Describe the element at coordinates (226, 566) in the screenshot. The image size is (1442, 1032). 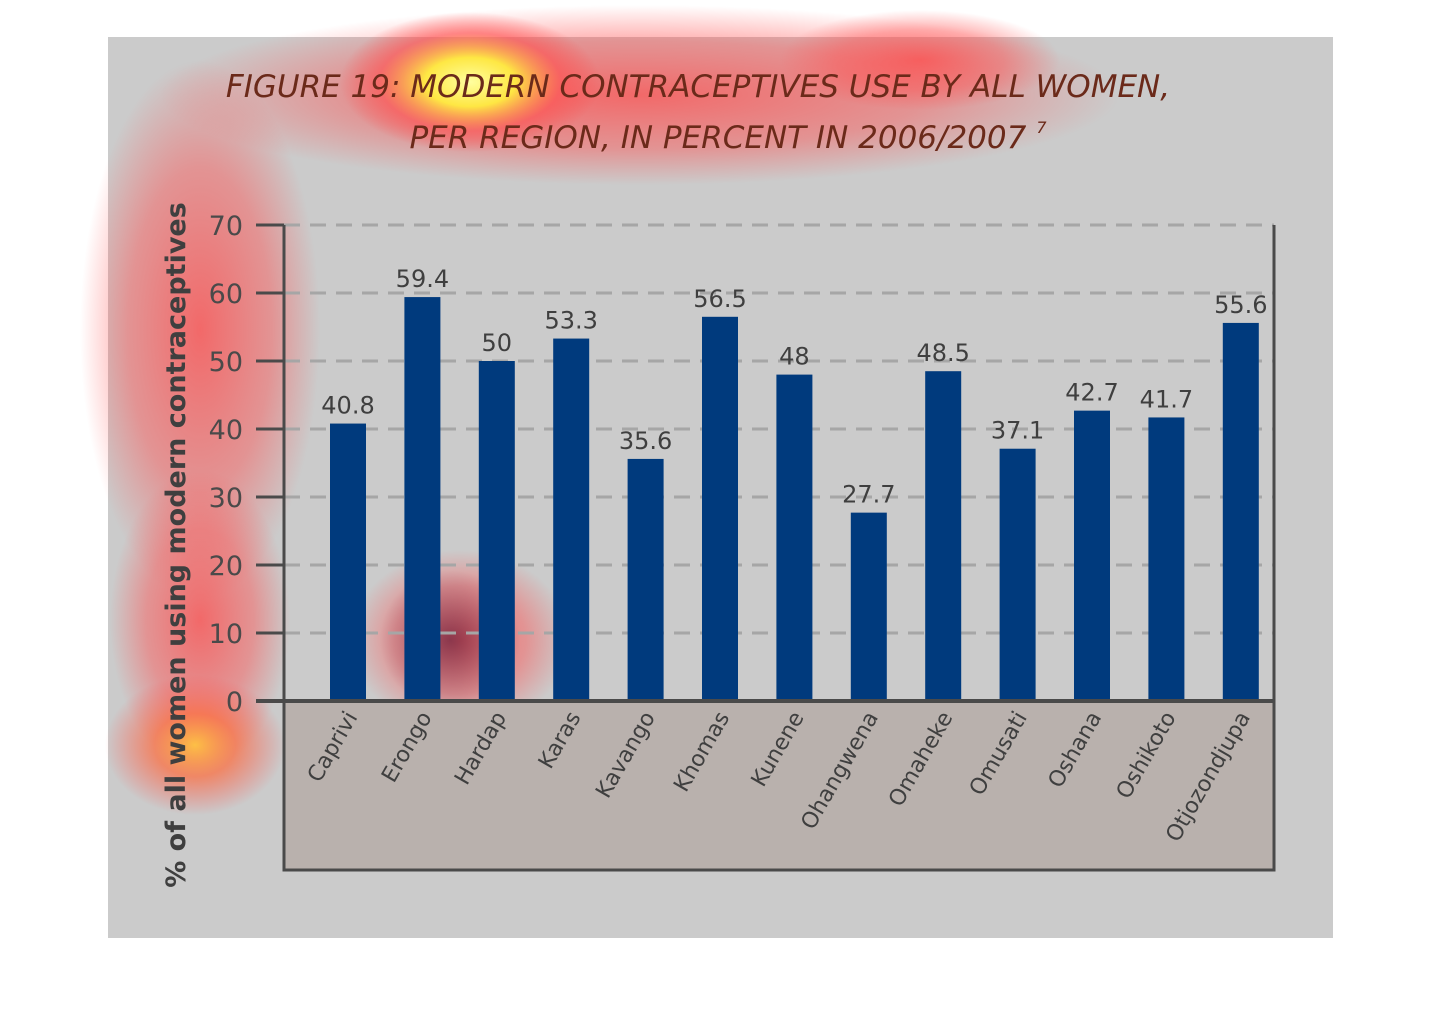
I see `y-tick-label: 20` at that location.